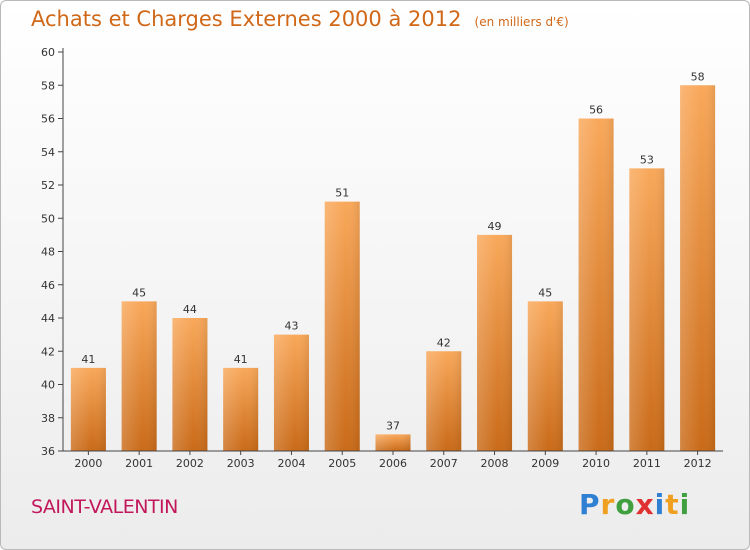 The height and width of the screenshot is (550, 750). Describe the element at coordinates (672, 504) in the screenshot. I see `logo-letter: t` at that location.